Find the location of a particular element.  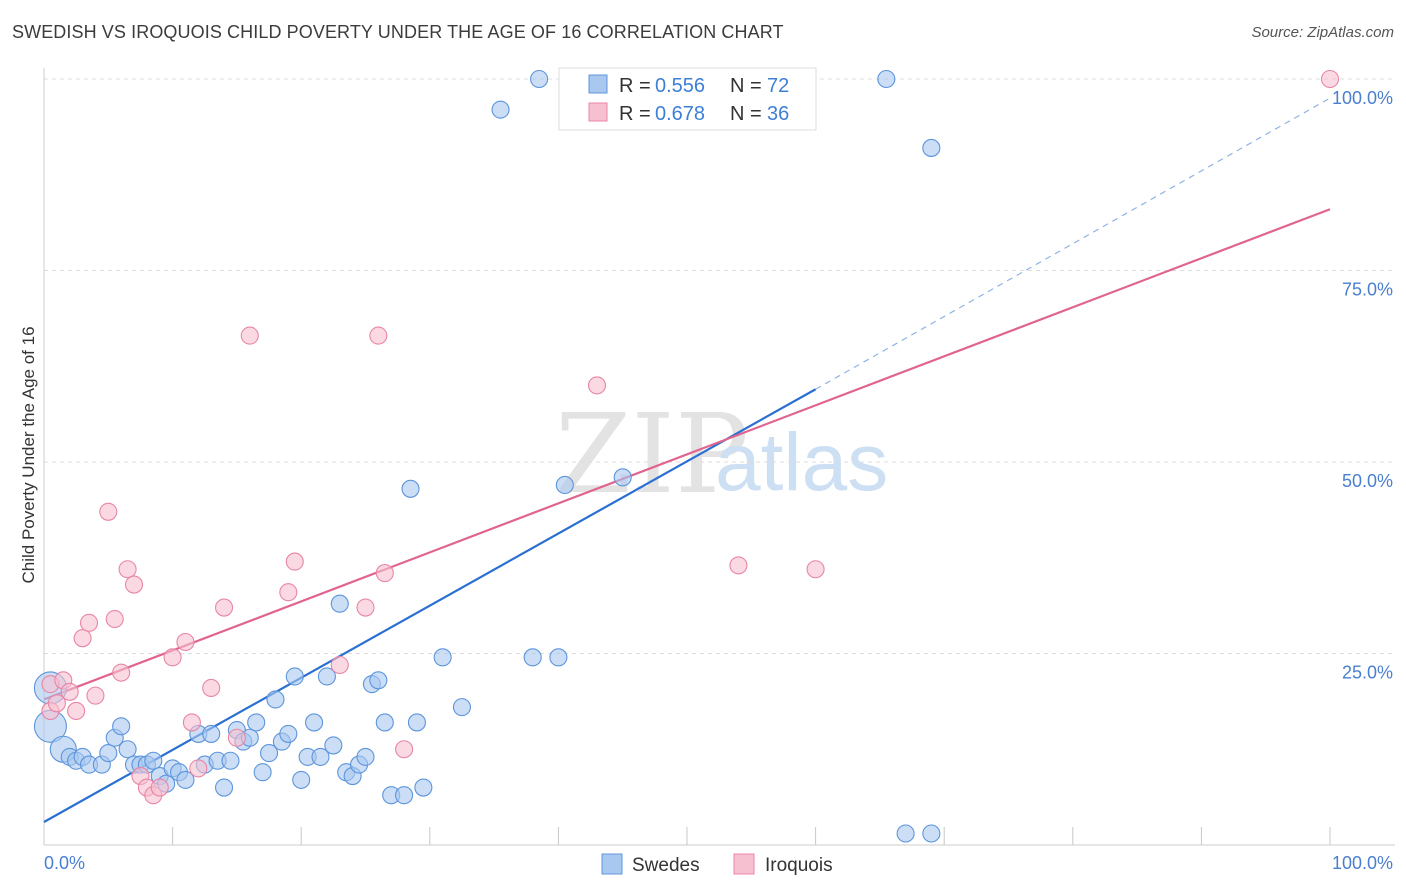

legend-r-value-1: 0.556 is located at coordinates (680, 86).